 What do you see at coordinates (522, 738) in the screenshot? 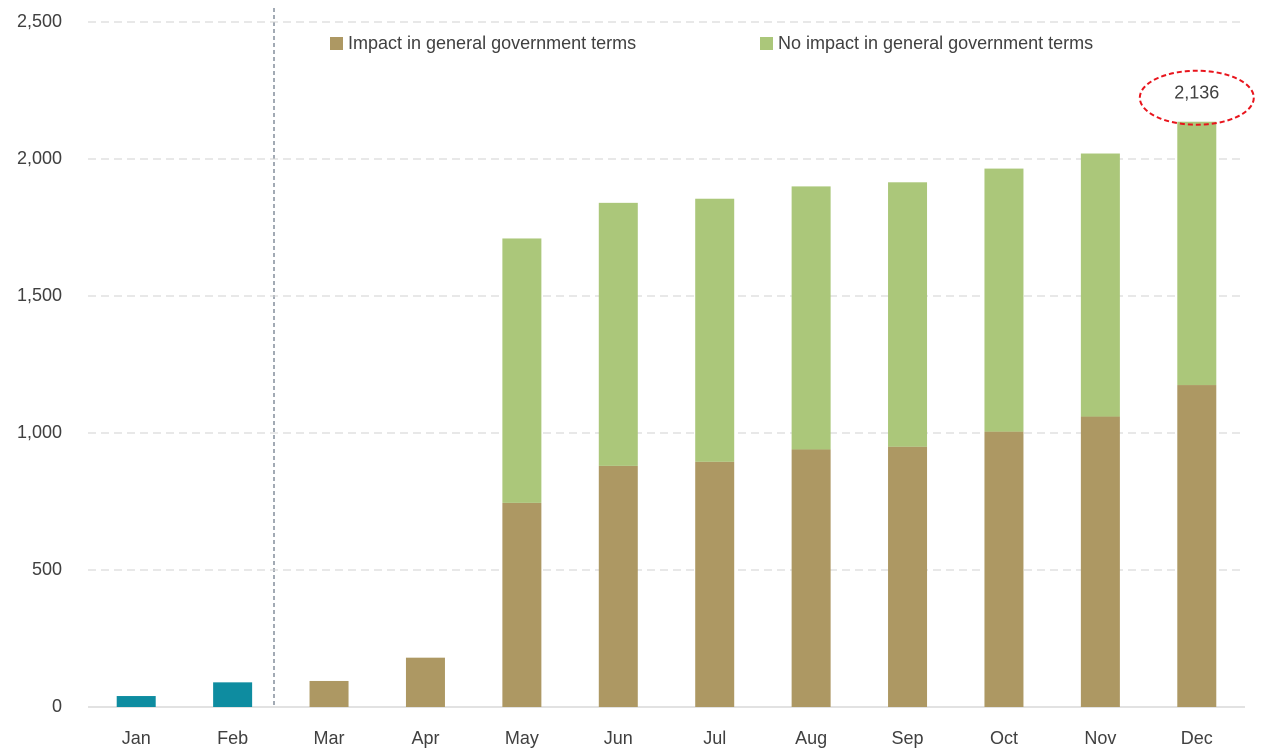
I see `x-tick-label: May` at bounding box center [522, 738].